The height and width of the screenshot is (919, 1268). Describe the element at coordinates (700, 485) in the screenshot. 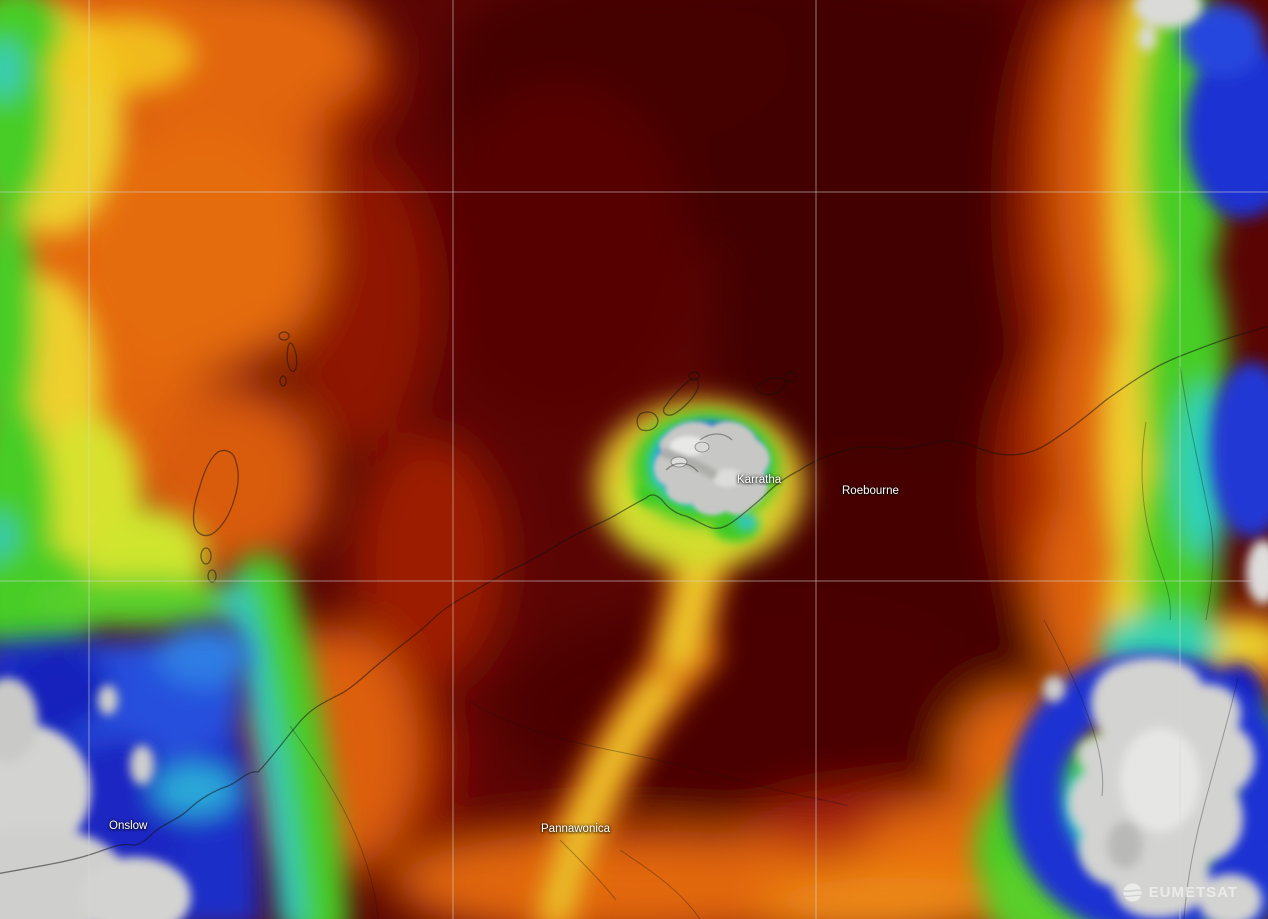

I see `cyclone-eye` at that location.